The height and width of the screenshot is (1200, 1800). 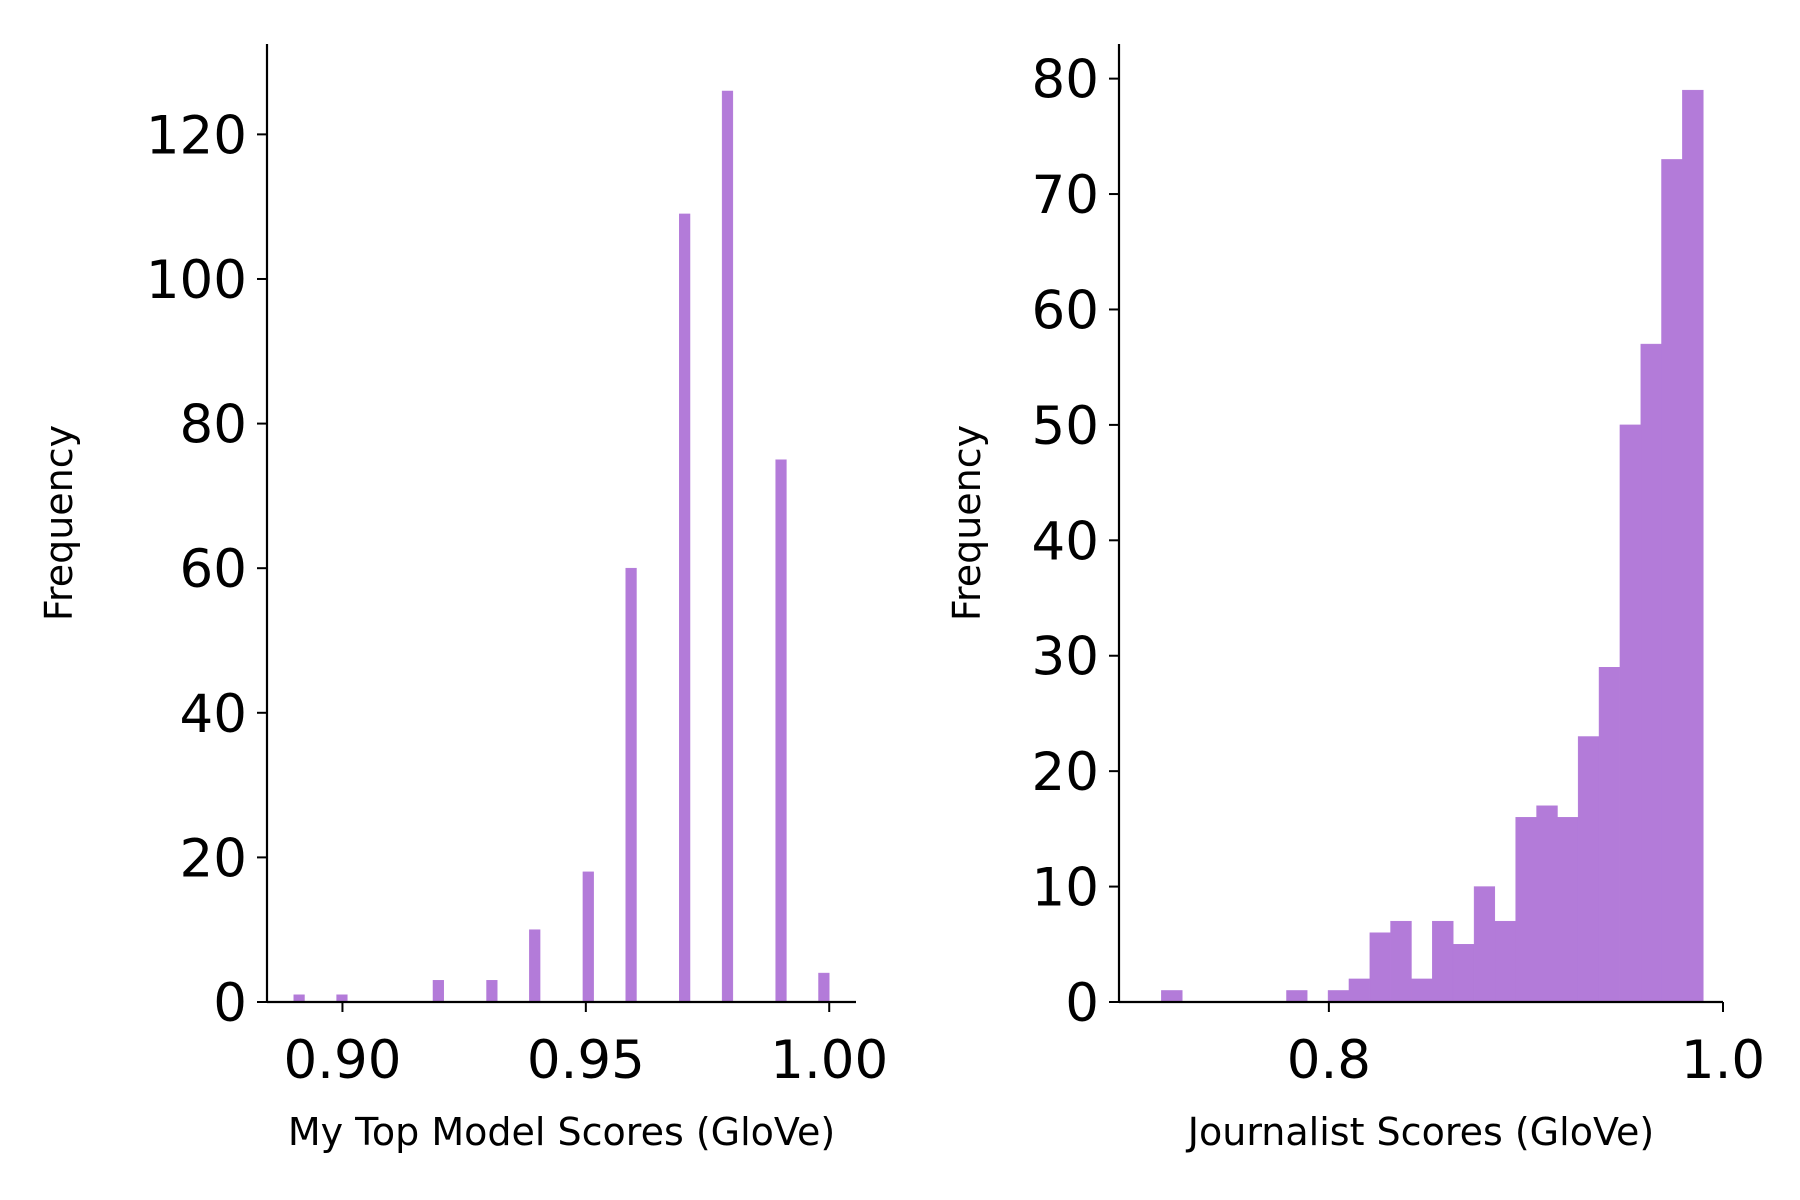 I want to click on x-tick-label: 1.00, so click(x=829, y=1060).